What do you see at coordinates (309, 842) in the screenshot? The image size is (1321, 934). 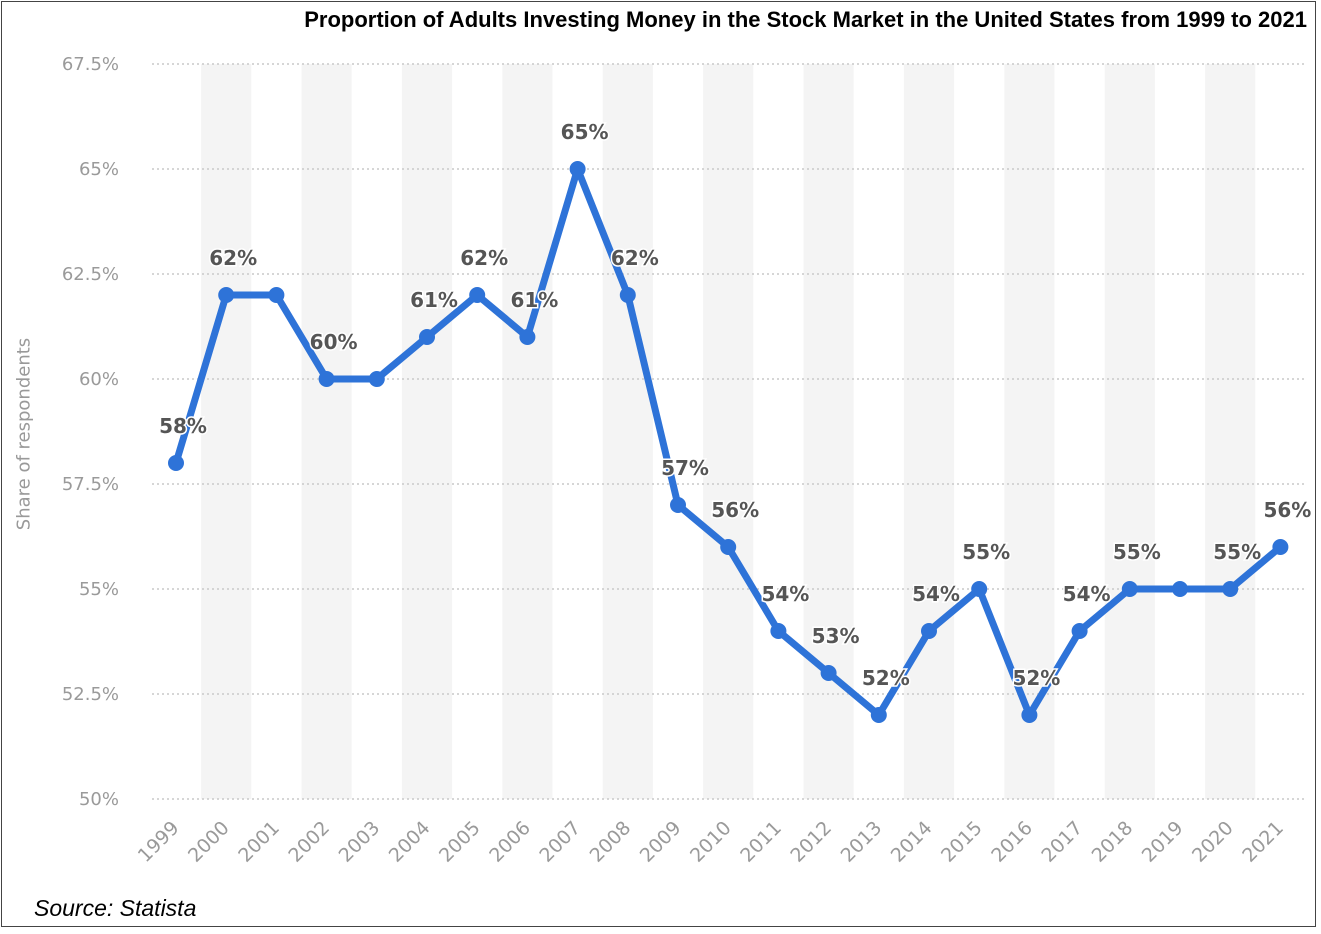 I see `x-tick-label: 2002` at bounding box center [309, 842].